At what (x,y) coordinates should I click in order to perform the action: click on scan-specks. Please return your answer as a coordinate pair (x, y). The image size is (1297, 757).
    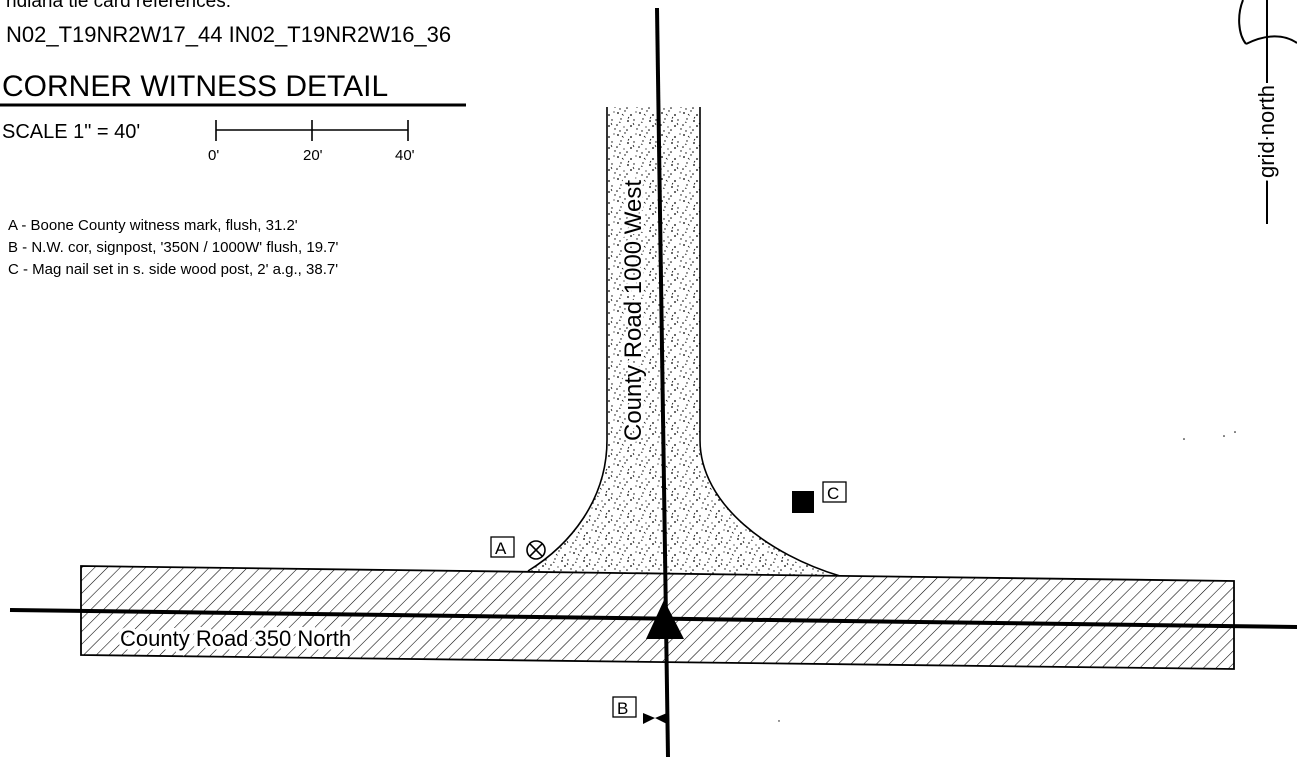
    Looking at the image, I should click on (1007, 576).